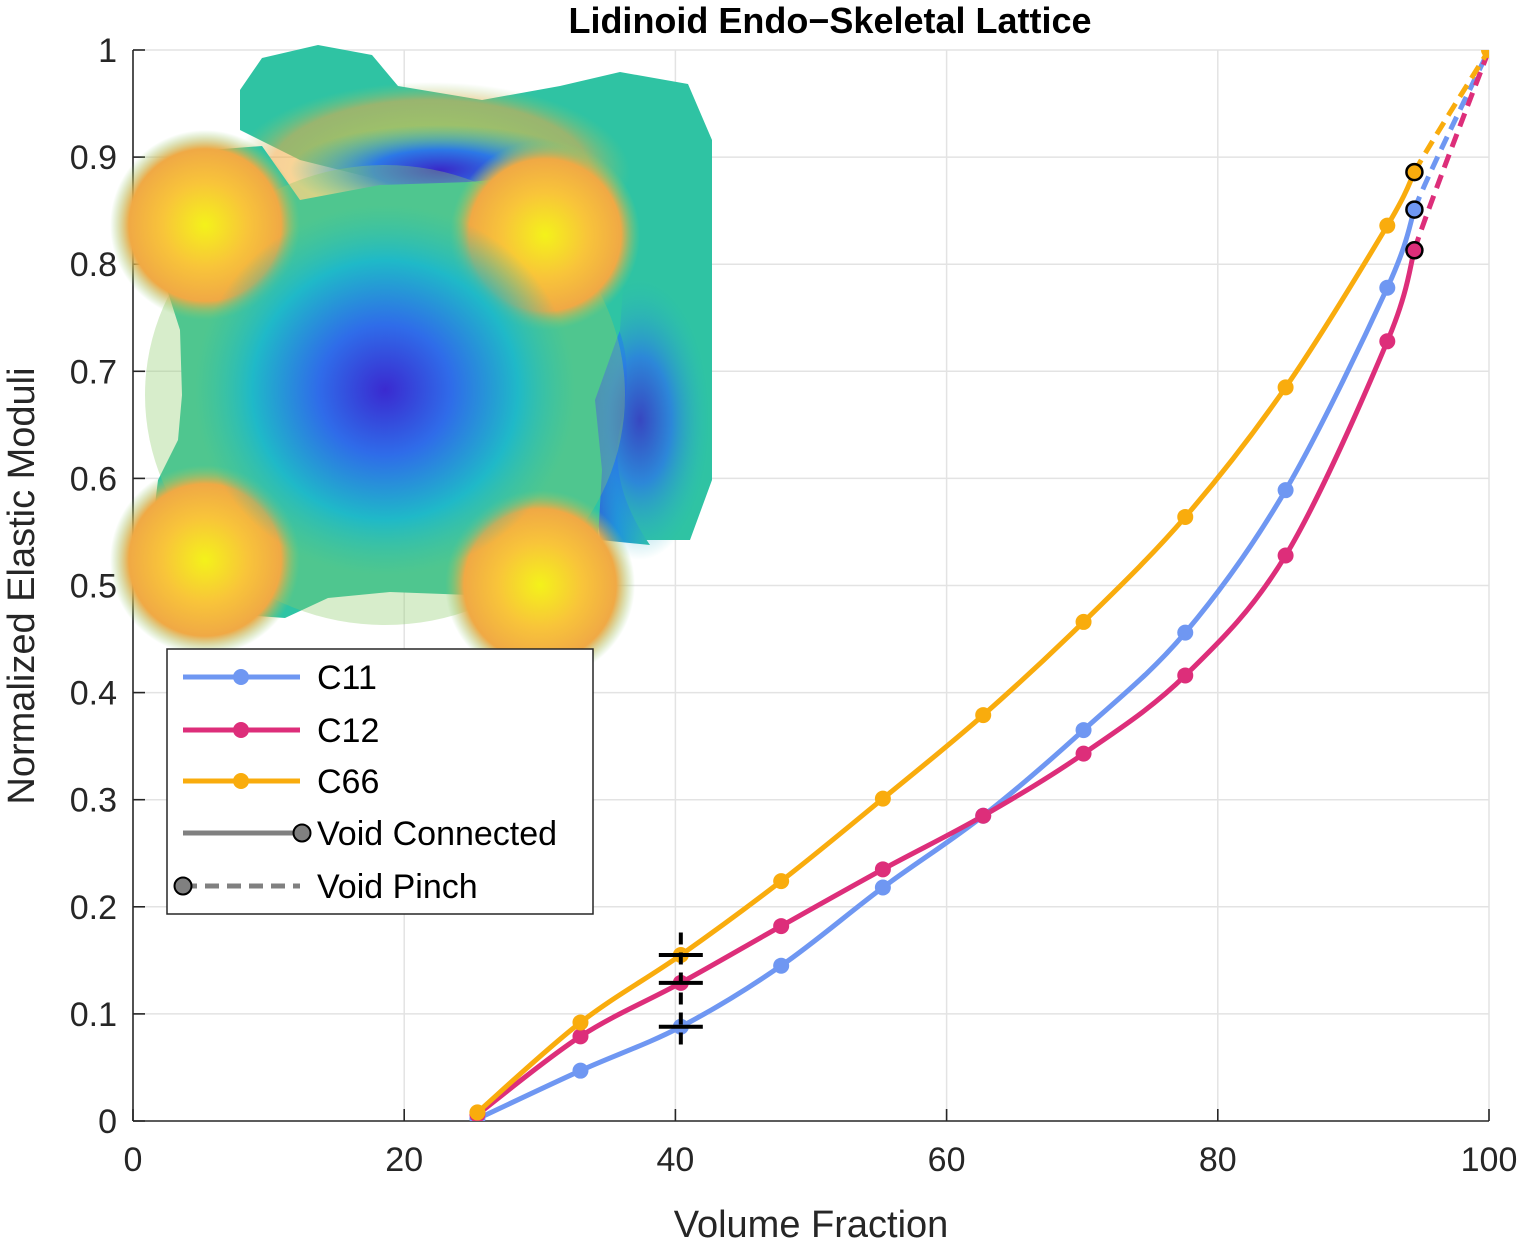 This screenshot has height=1244, width=1524. Describe the element at coordinates (437, 834) in the screenshot. I see `legend-void-connected-label: Void Connected` at that location.